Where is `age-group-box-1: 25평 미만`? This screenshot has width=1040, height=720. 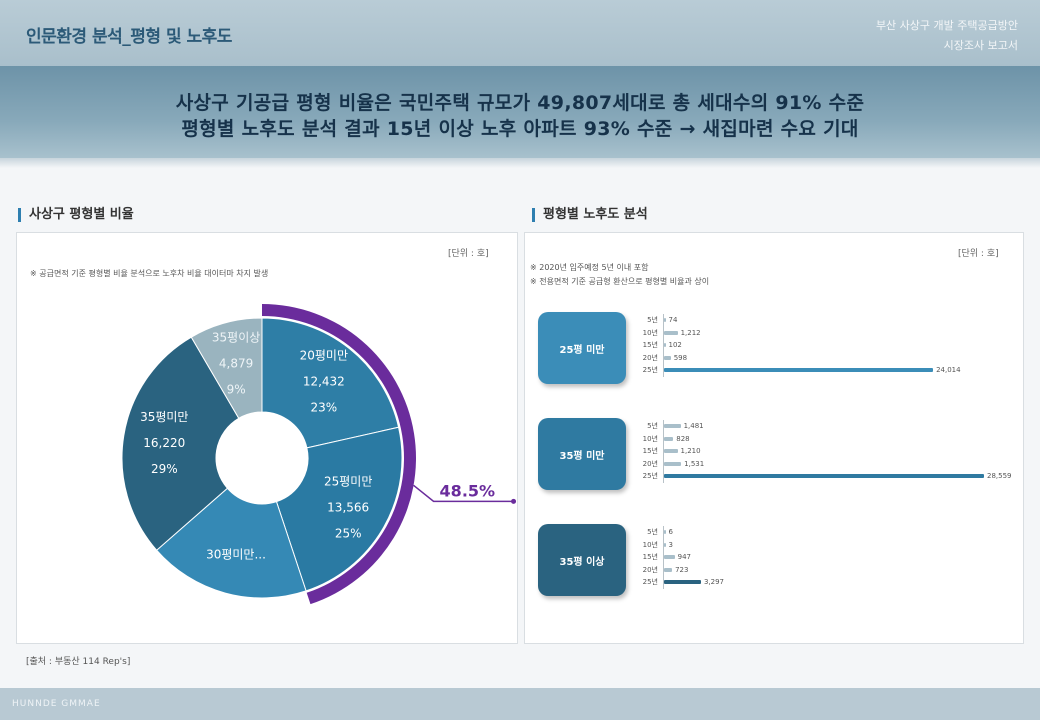 age-group-box-1: 25평 미만 is located at coordinates (582, 348).